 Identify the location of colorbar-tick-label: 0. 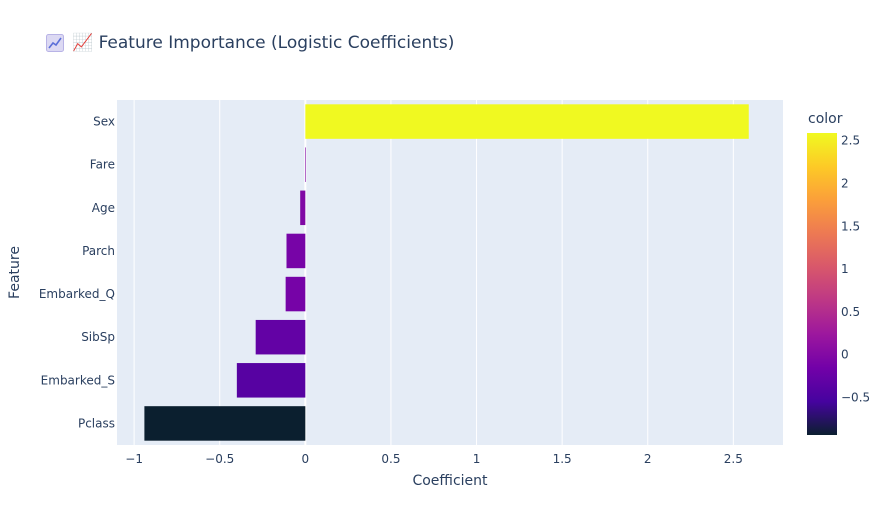
(845, 355).